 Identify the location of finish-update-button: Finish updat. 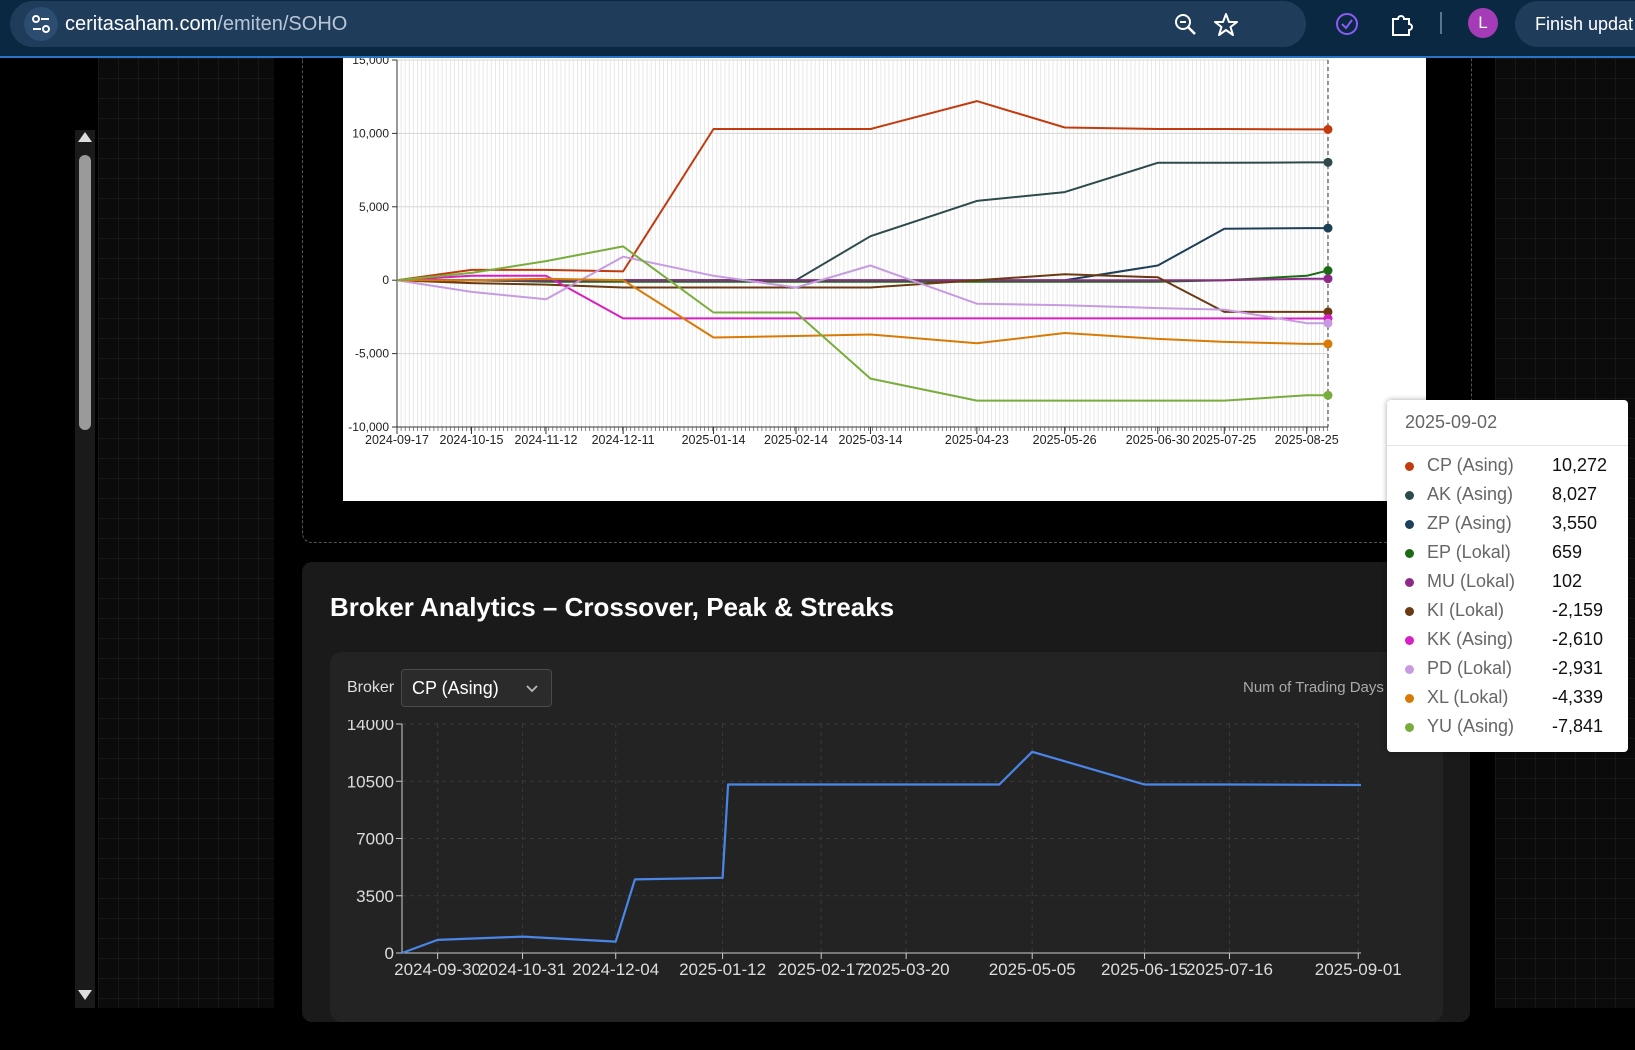
(1575, 24).